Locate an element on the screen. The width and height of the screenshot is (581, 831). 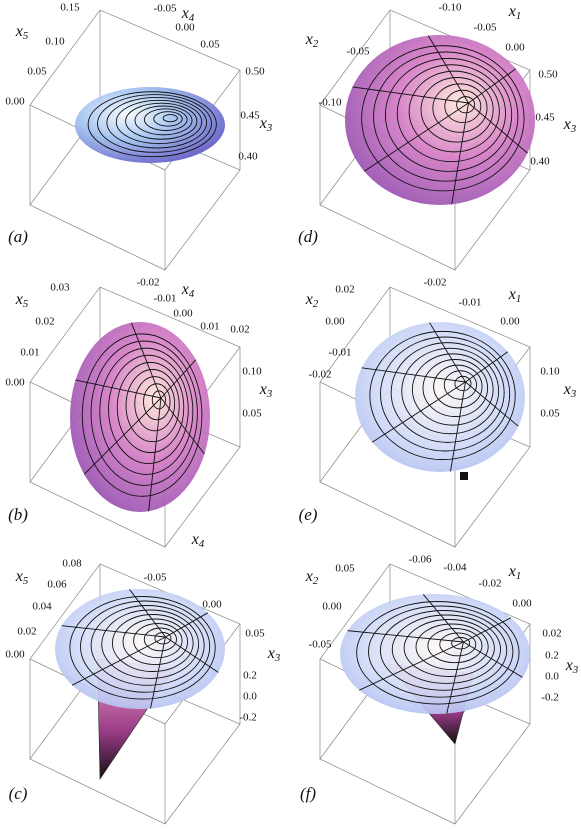
tick-label: 0.15 is located at coordinates (70, 8).